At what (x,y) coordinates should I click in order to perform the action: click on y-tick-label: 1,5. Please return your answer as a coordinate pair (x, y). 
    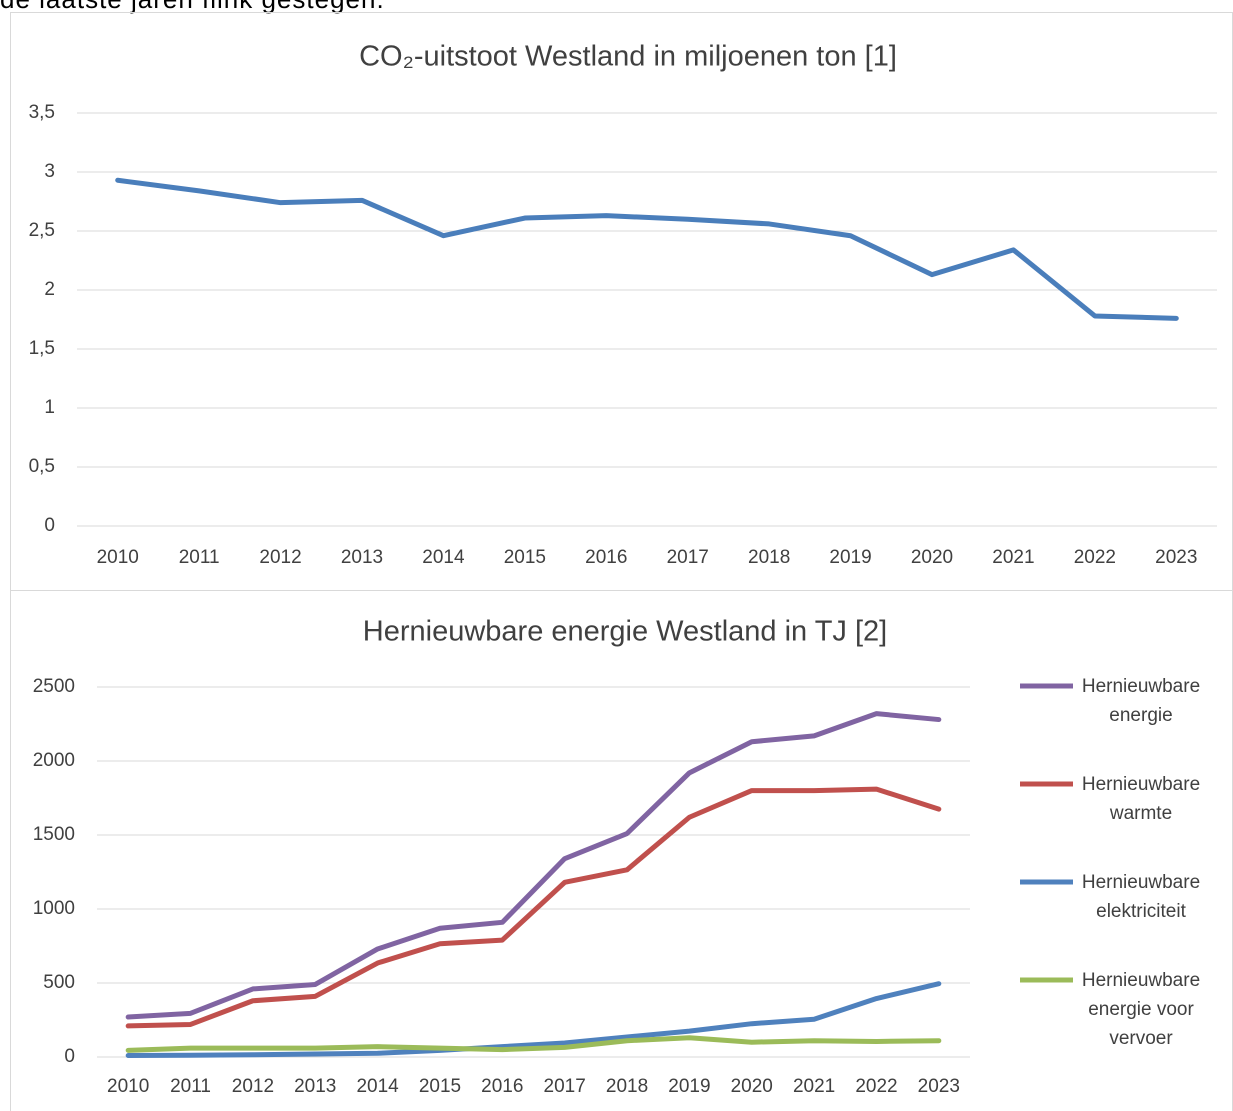
    Looking at the image, I should click on (42, 348).